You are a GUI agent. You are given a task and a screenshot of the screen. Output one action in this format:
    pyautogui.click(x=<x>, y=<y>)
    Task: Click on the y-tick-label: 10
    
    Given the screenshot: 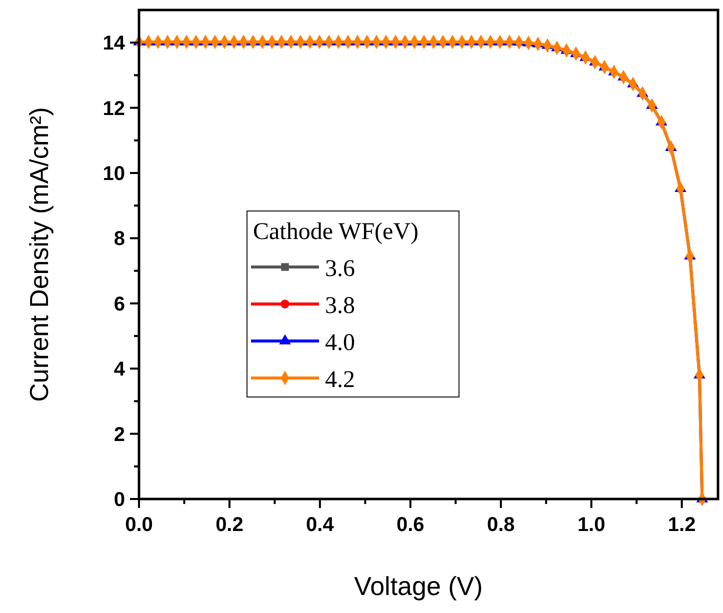 What is the action you would take?
    pyautogui.click(x=113, y=174)
    